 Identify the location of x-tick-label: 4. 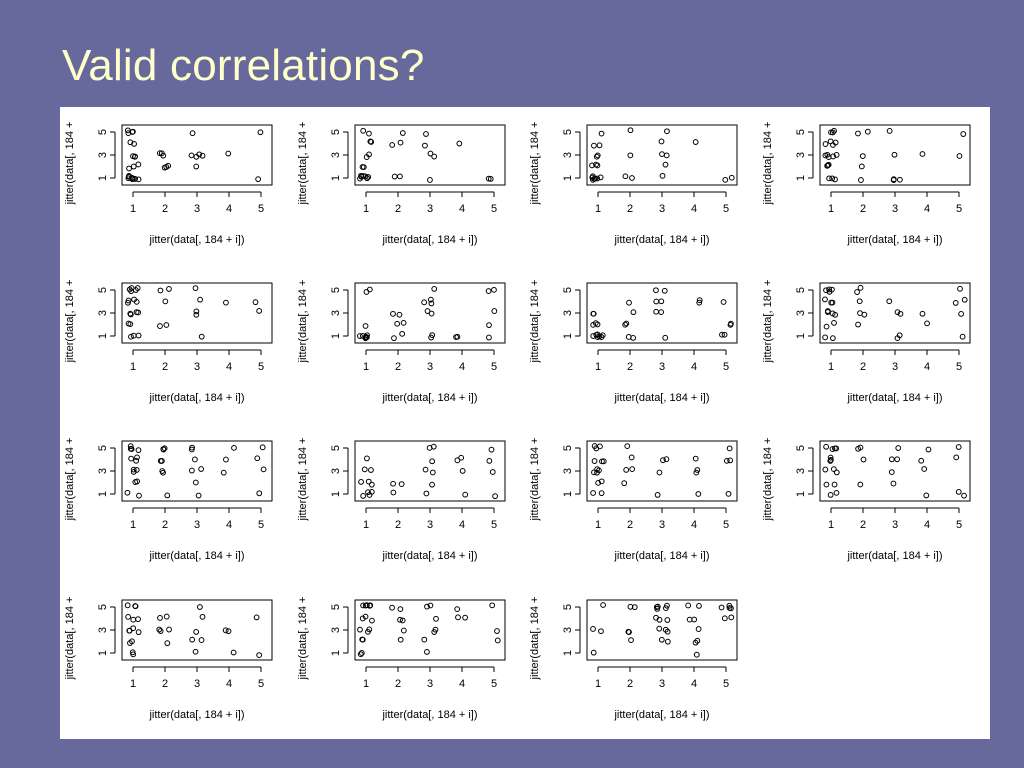
(462, 367).